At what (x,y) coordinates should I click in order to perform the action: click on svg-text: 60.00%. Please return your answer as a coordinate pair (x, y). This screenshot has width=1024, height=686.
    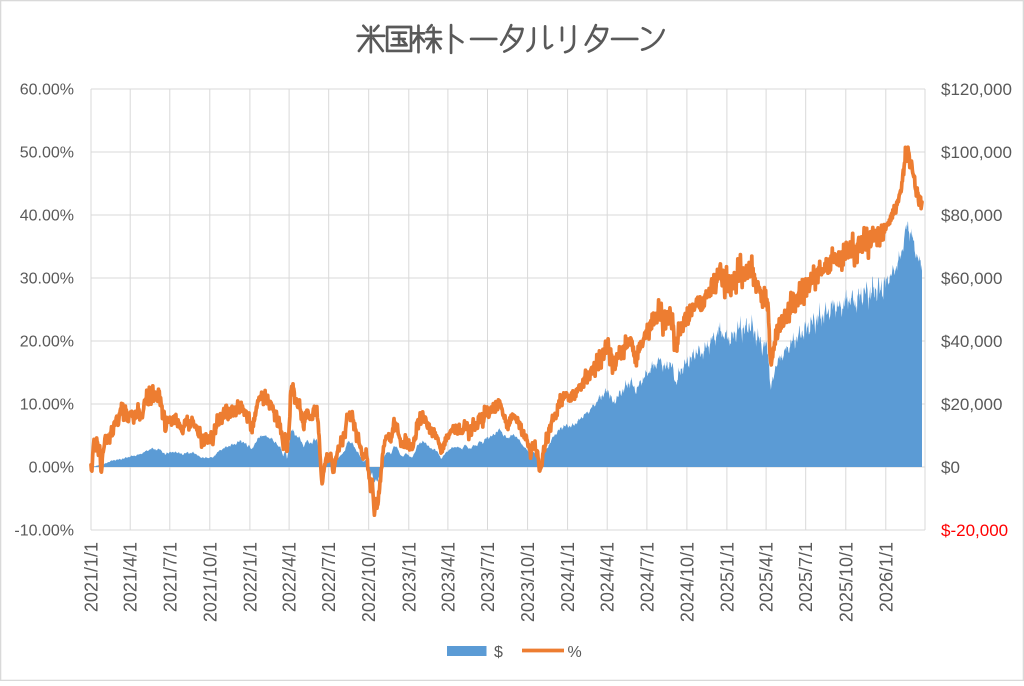
    Looking at the image, I should click on (47, 90).